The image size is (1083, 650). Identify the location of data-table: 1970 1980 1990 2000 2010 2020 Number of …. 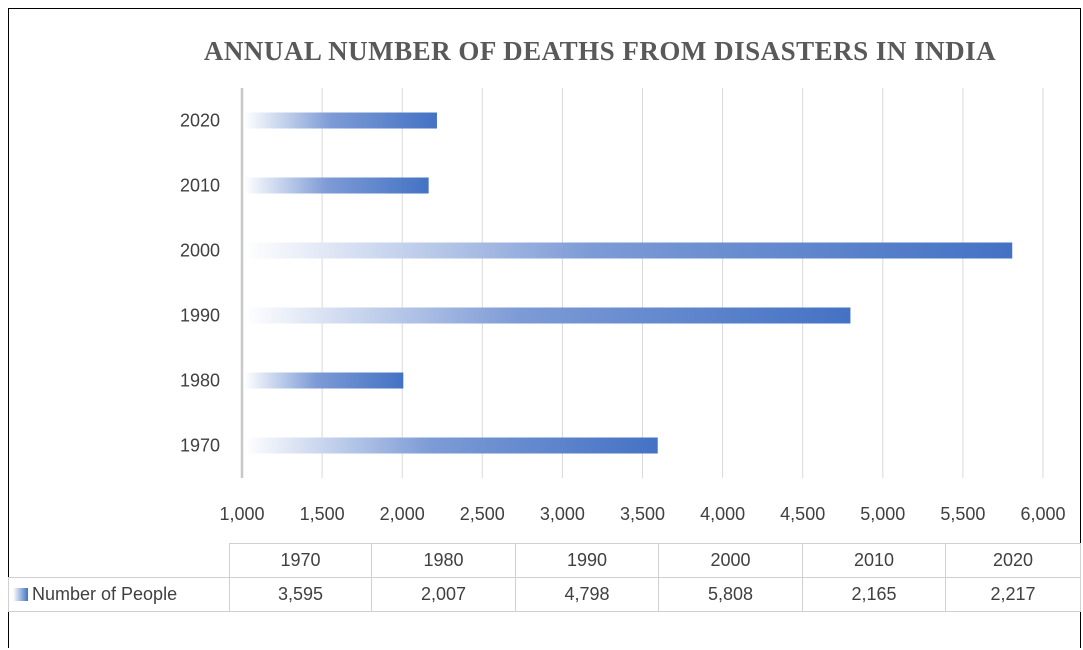
(544, 577).